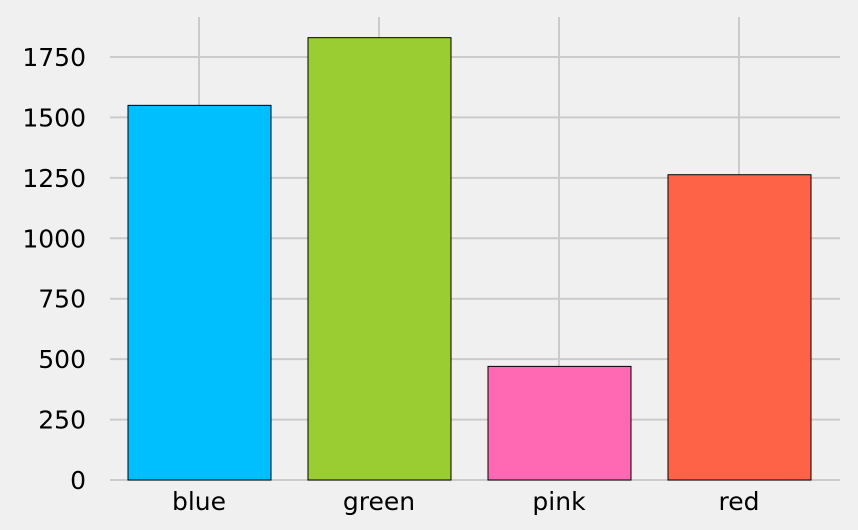 The height and width of the screenshot is (530, 858). I want to click on x-tick-label-blue: blue, so click(199, 501).